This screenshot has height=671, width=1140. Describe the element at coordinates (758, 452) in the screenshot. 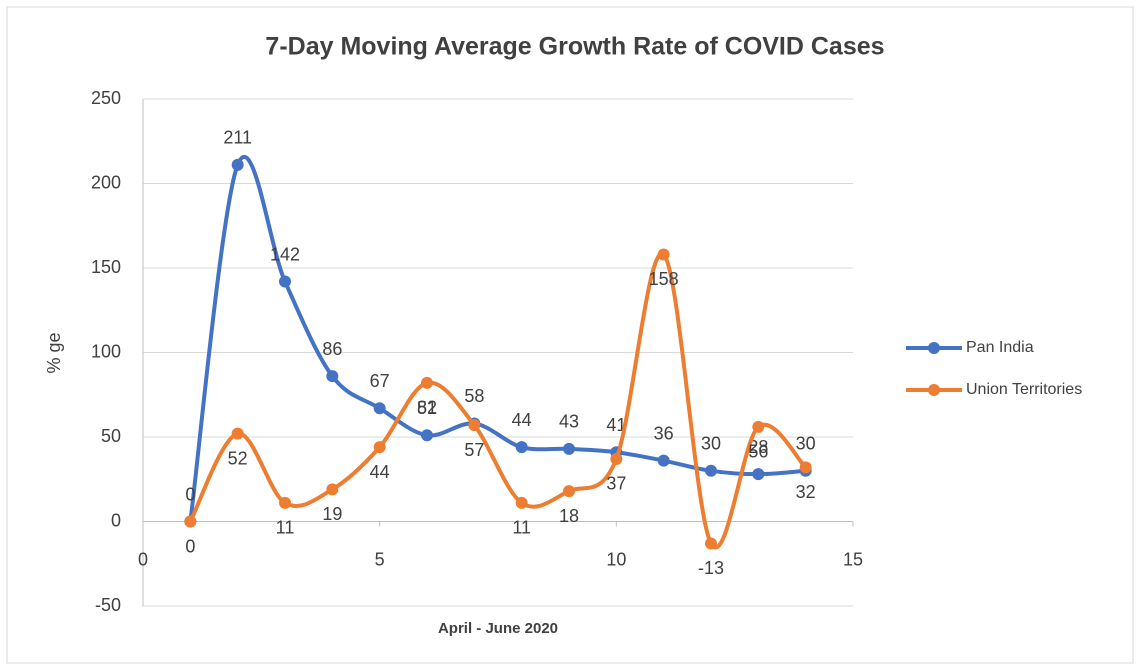

I see `data-label: 56` at that location.